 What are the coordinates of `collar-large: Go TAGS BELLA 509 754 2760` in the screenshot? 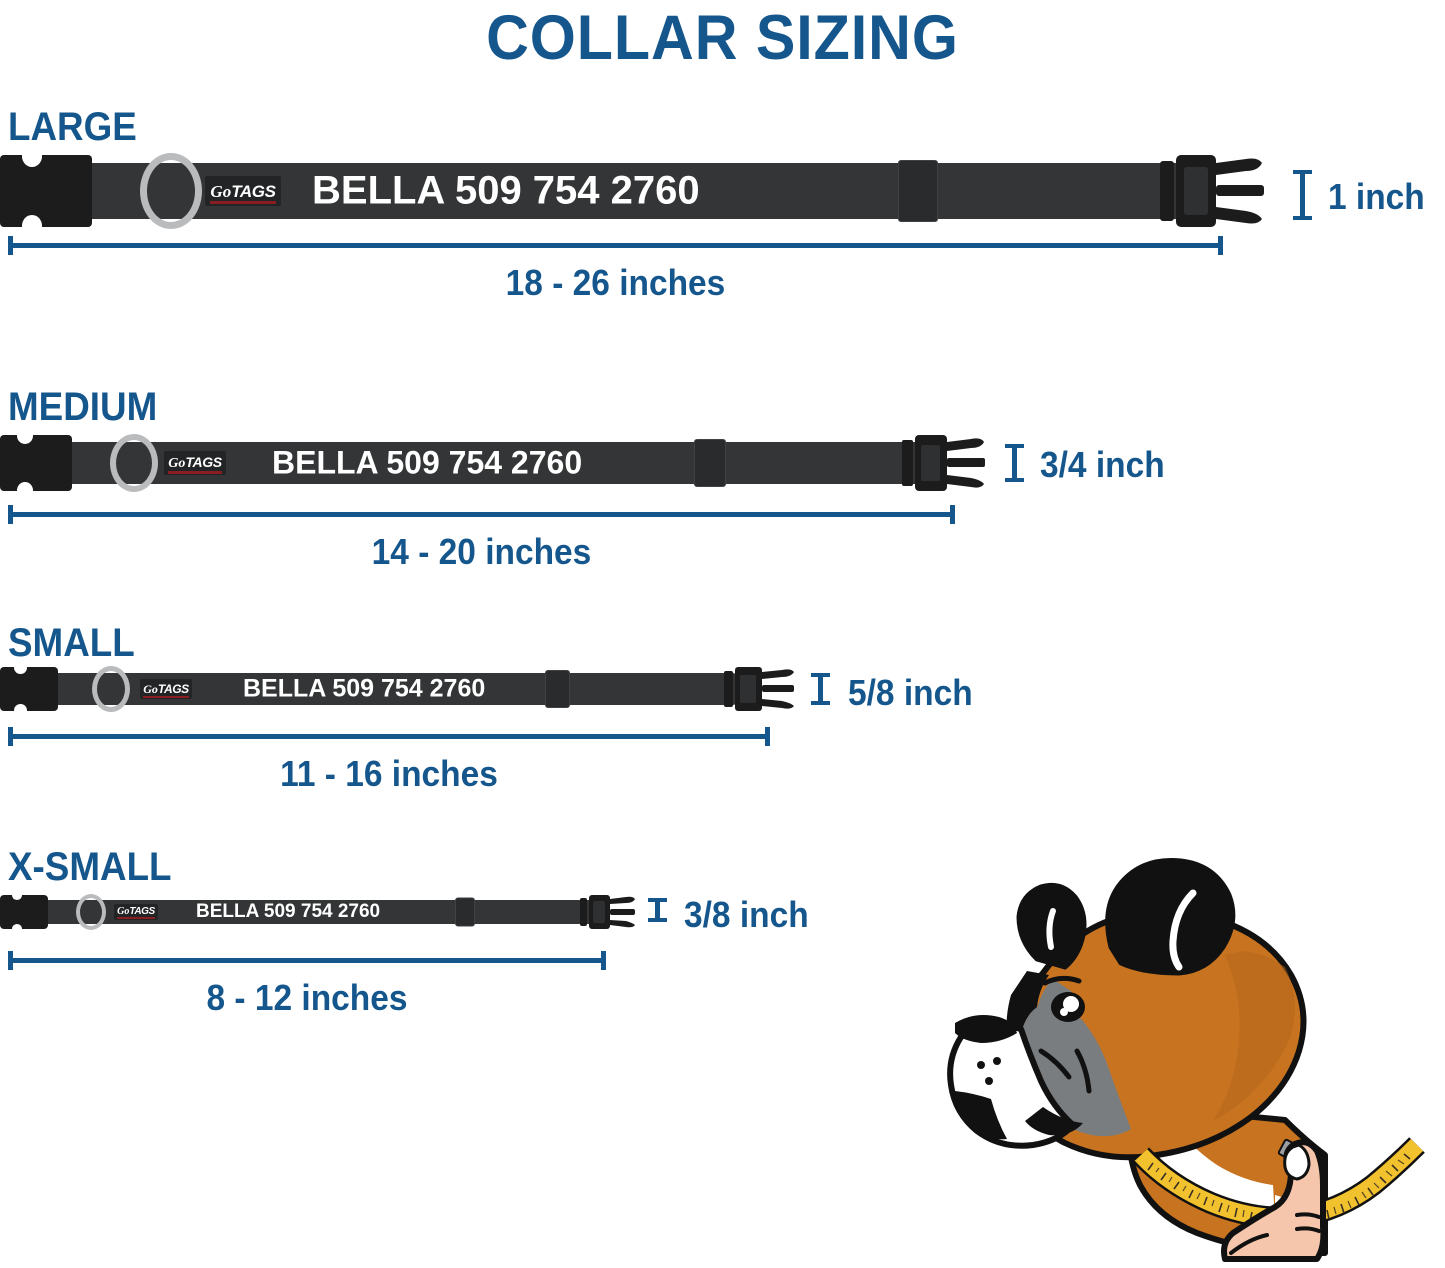 It's located at (636, 191).